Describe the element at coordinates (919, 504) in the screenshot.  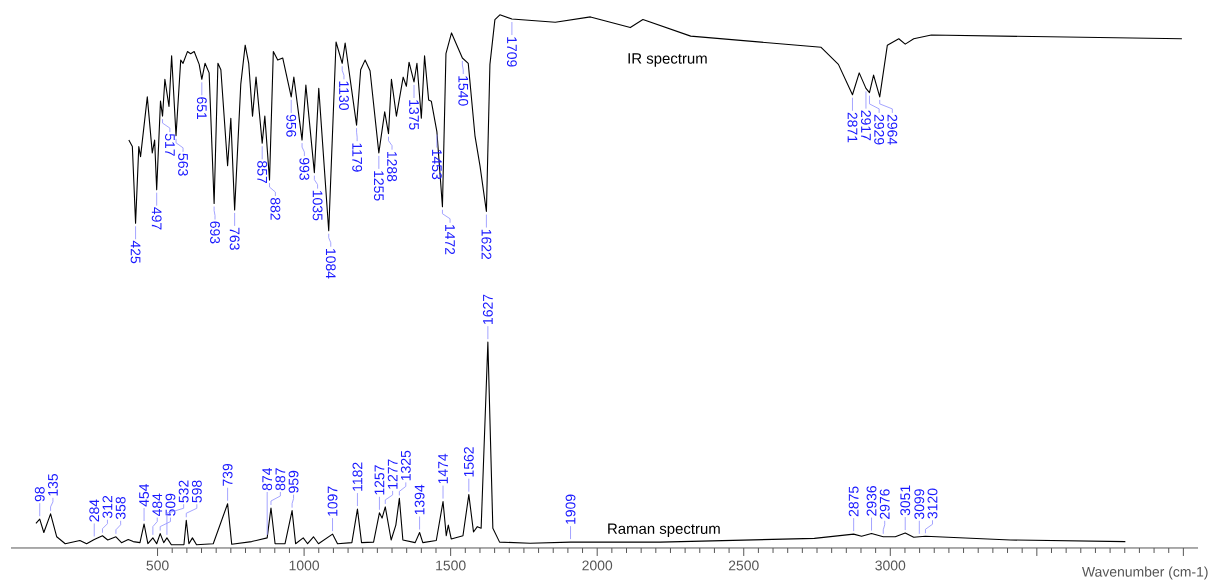
I see `annotation: 3099` at that location.